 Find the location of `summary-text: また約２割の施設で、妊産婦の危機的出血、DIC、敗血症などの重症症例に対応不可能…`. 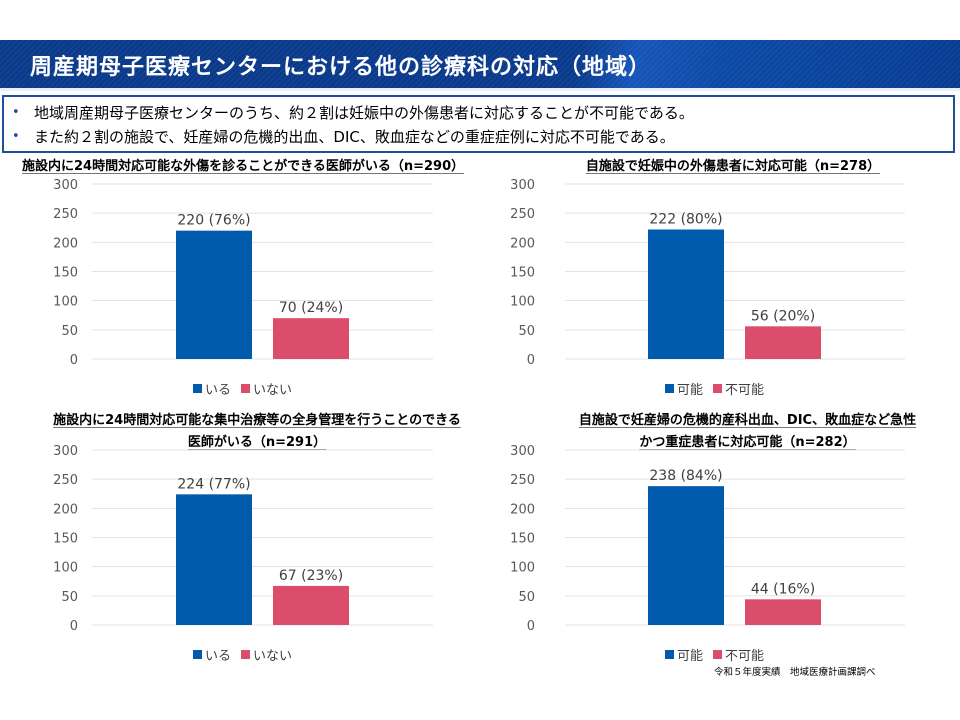

summary-text: また約２割の施設で、妊産婦の危機的出血、DIC、敗血症などの重症症例に対応不可能… is located at coordinates (354, 136).